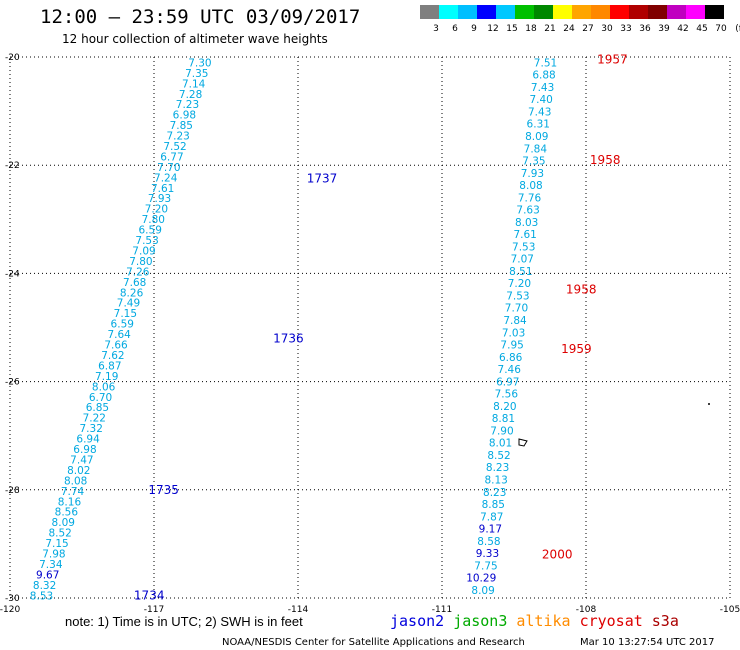  Describe the element at coordinates (70, 502) in the screenshot. I see `wave-height-label: 8.16` at that location.